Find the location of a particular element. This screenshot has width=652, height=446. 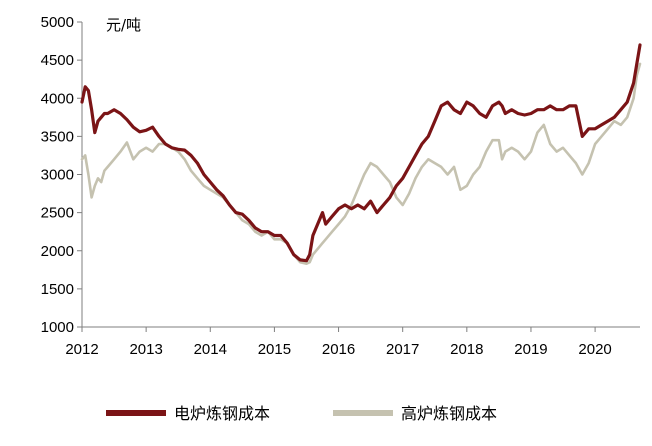

y-tick-label: 2000 is located at coordinates (57, 251).